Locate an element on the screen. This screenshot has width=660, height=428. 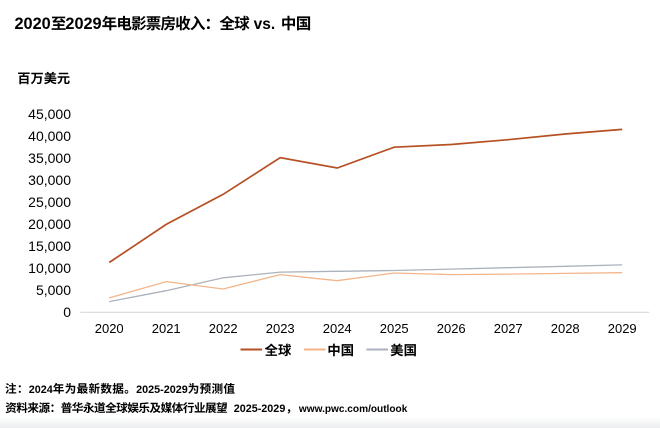
svg-text: 45,000 is located at coordinates (49, 114).